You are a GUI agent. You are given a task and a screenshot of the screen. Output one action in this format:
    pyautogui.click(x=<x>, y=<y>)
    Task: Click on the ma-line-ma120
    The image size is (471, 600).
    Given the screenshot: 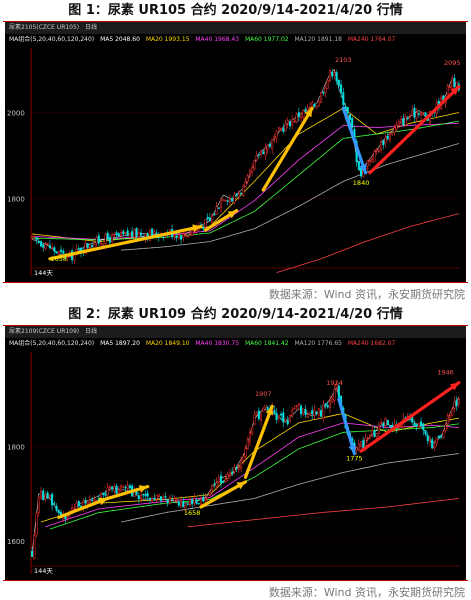 What is the action you would take?
    pyautogui.click(x=289, y=488)
    